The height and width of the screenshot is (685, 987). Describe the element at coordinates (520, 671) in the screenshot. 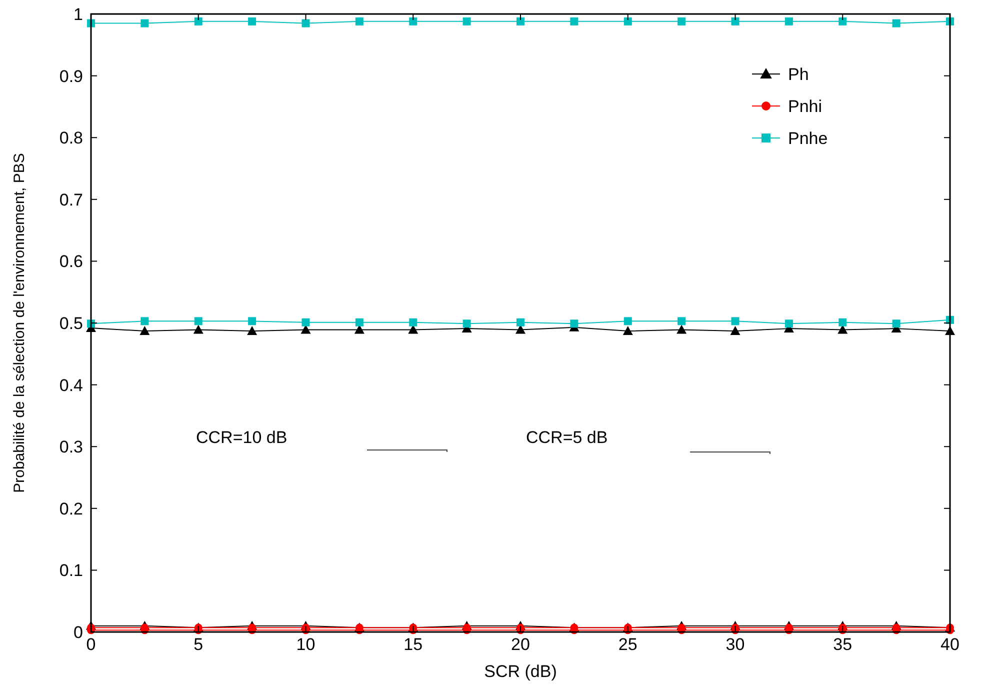

I see `x-axis-title: SCR (dB)` at that location.